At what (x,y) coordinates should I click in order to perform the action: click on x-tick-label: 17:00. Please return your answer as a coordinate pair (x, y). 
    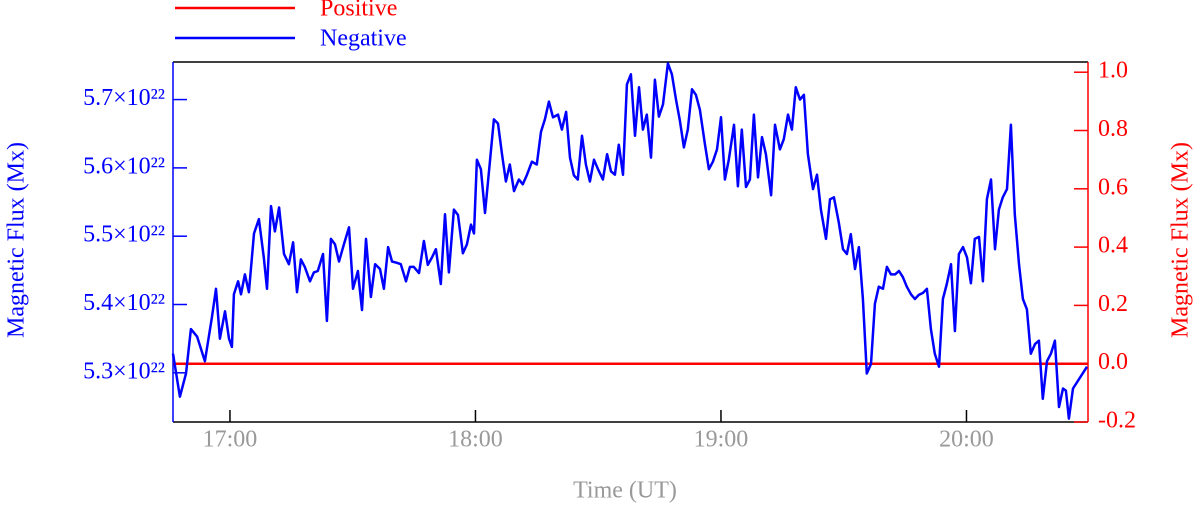
    Looking at the image, I should click on (230, 440).